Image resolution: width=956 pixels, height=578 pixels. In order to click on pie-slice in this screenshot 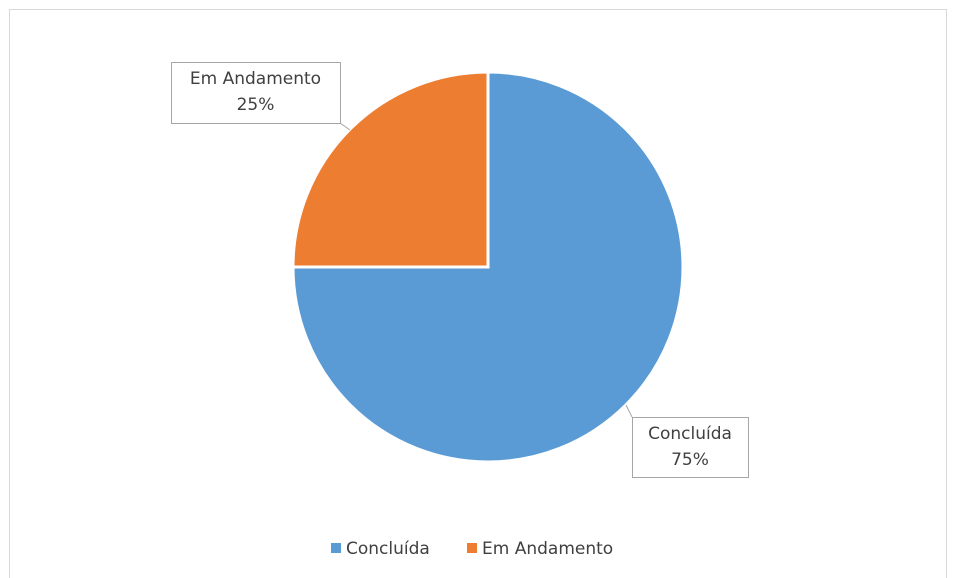, I will do `click(390, 169)`.